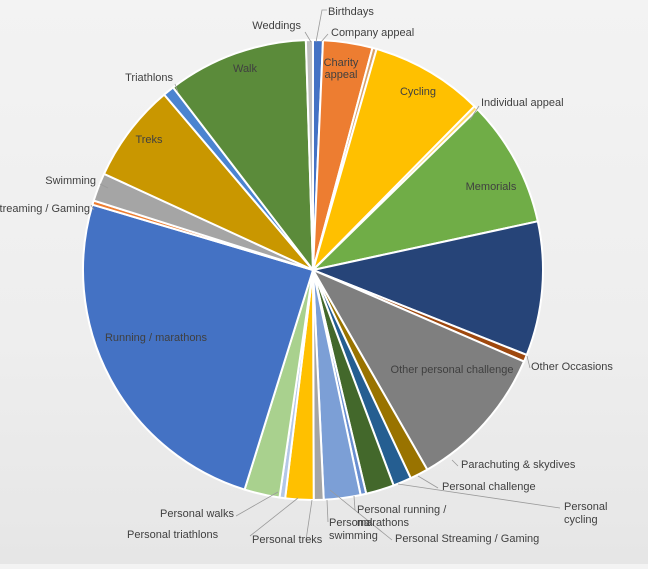  I want to click on slice-label: Individual appeal, so click(522, 103).